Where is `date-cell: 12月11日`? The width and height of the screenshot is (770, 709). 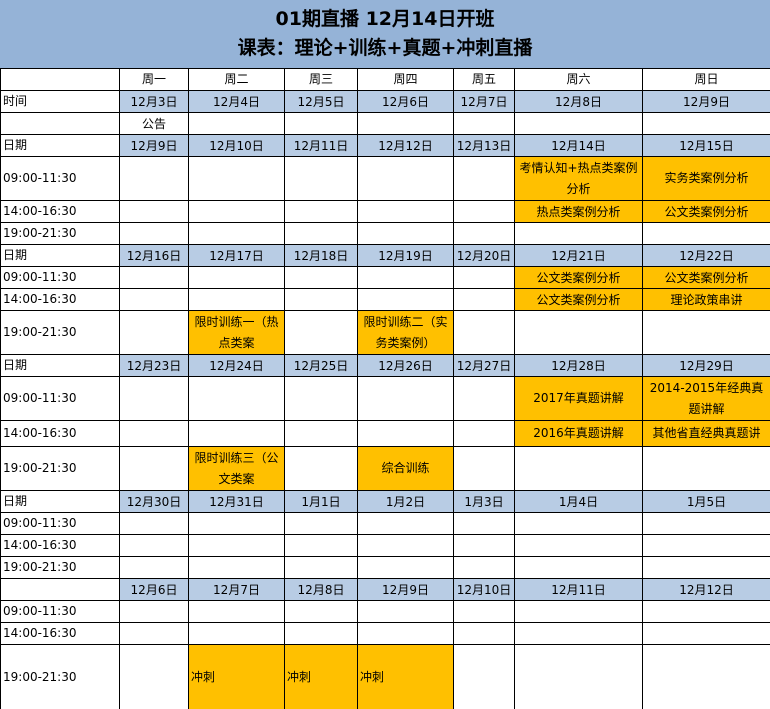
date-cell: 12月11日 is located at coordinates (321, 145).